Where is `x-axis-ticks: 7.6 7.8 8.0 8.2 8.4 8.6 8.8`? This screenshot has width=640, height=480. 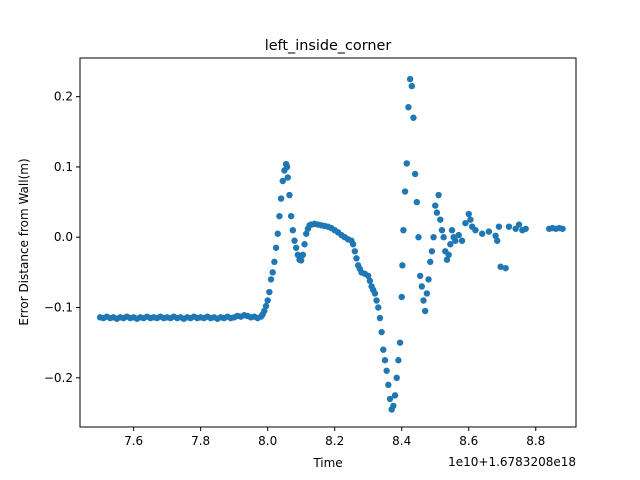 x-axis-ticks: 7.6 7.8 8.0 8.2 8.4 8.6 8.8 is located at coordinates (334, 437).